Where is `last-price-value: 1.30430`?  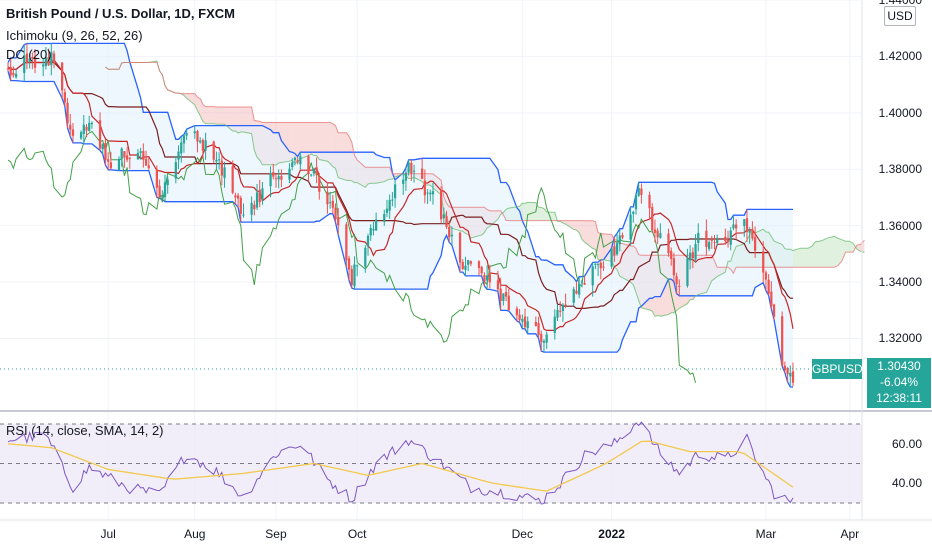
last-price-value: 1.30430 is located at coordinates (899, 366).